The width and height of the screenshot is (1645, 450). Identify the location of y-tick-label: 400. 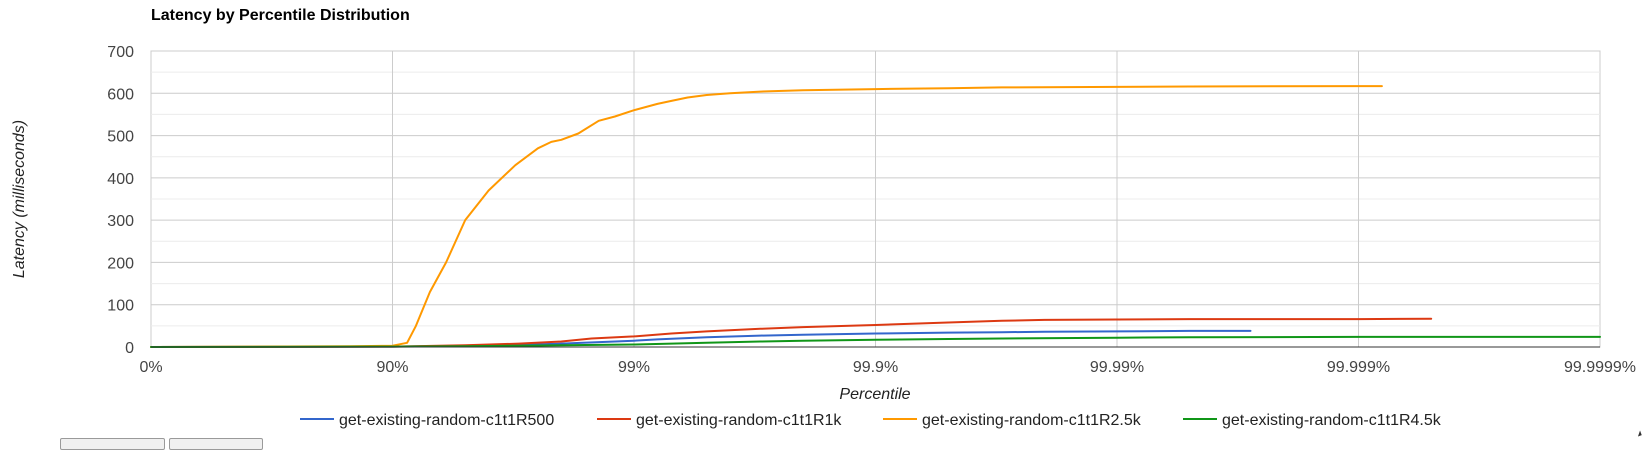
(120, 179).